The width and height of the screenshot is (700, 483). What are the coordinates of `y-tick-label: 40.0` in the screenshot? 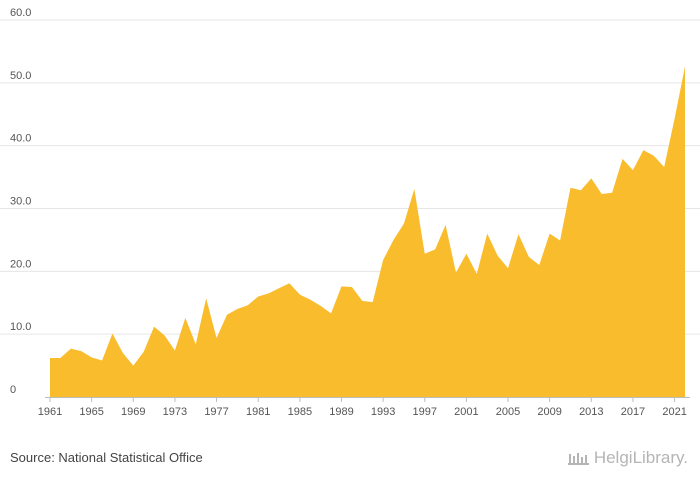 It's located at (20, 139).